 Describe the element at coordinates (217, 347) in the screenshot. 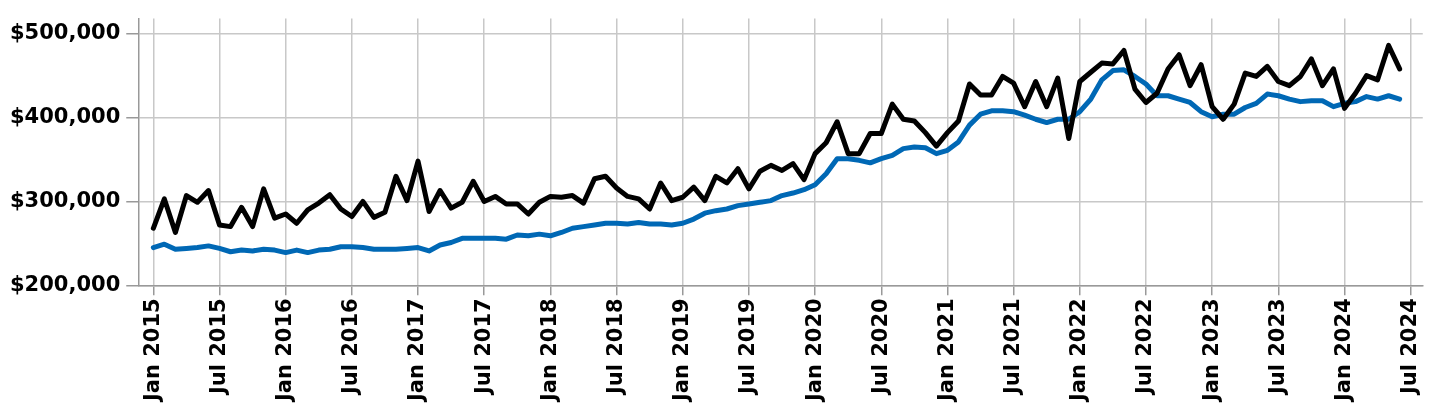

I see `x-tick-label: Jul 2015` at that location.